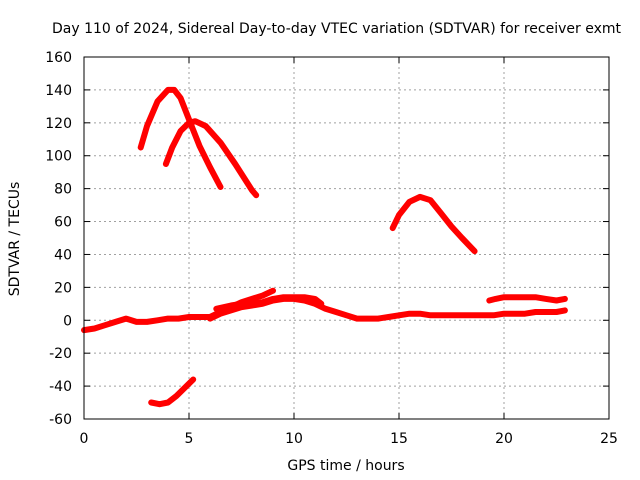 Image resolution: width=640 pixels, height=480 pixels. Describe the element at coordinates (63, 223) in the screenshot. I see `y-tick-label: 60` at that location.